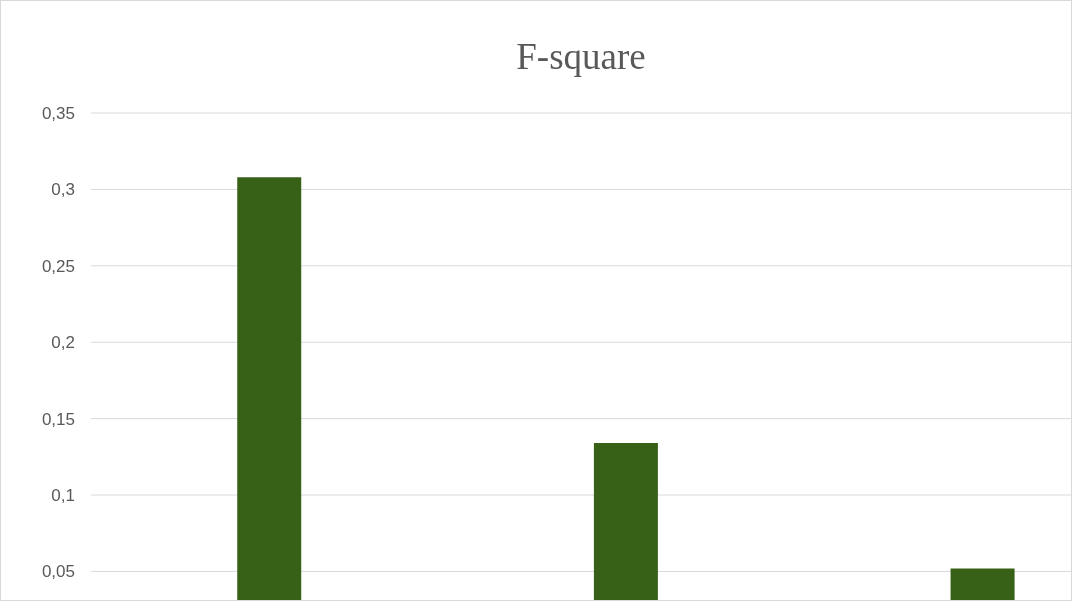 This screenshot has width=1072, height=601. What do you see at coordinates (58, 572) in the screenshot?
I see `y-tick-label: 0,05` at bounding box center [58, 572].